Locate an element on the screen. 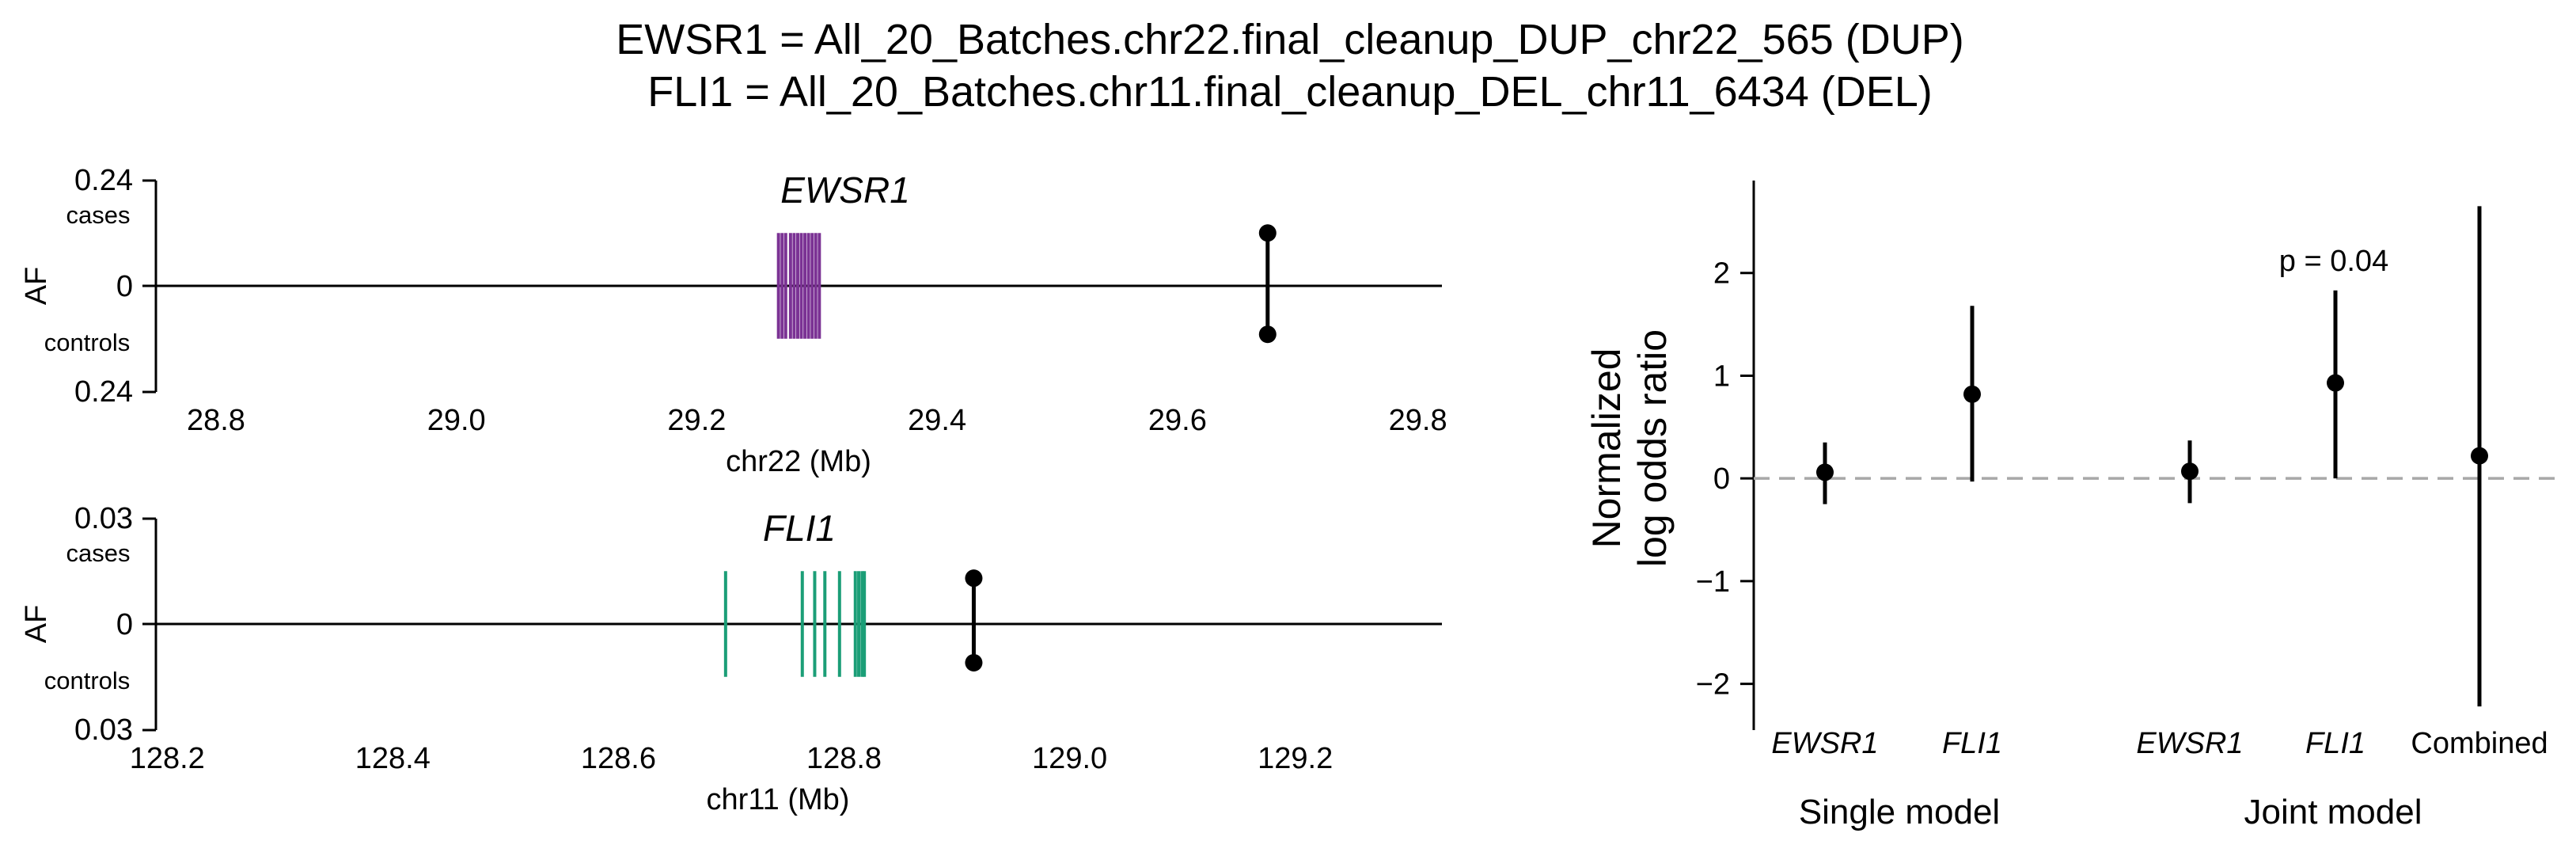 The height and width of the screenshot is (856, 2576). fli1-xtick-label-3: 128.6 is located at coordinates (618, 758).